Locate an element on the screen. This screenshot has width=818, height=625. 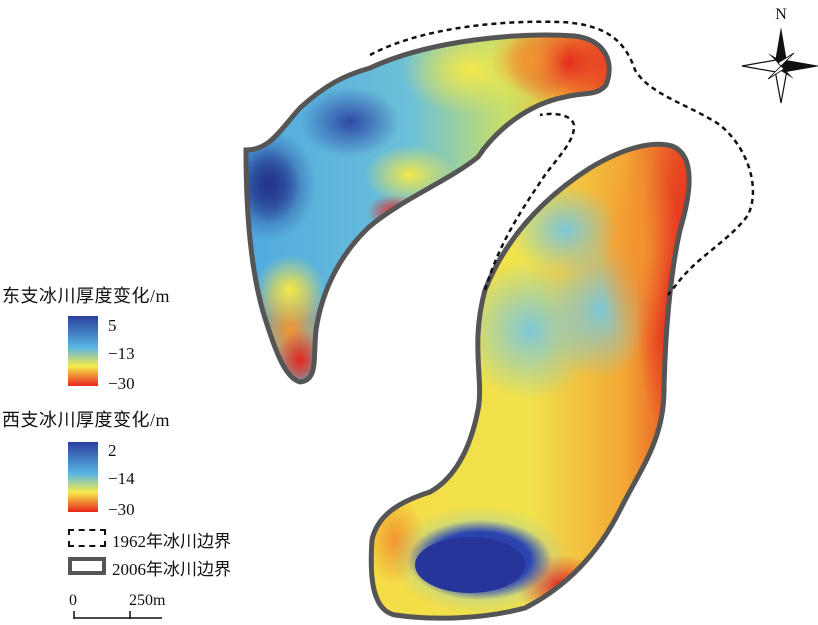
east-legend-title: 东支冰川厚度变化/m is located at coordinates (86, 296).